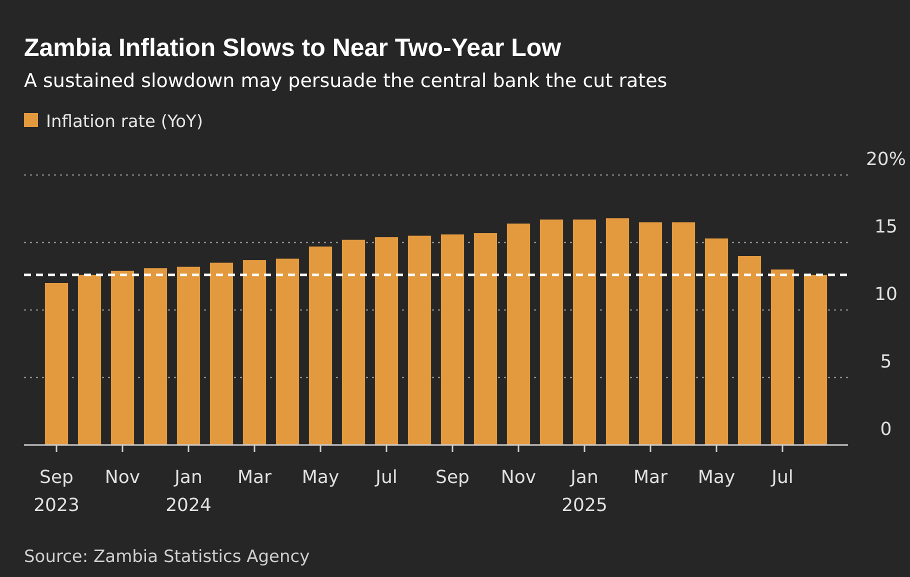 The height and width of the screenshot is (577, 910). Describe the element at coordinates (585, 491) in the screenshot. I see `x-tick-label: Jan 2025` at that location.